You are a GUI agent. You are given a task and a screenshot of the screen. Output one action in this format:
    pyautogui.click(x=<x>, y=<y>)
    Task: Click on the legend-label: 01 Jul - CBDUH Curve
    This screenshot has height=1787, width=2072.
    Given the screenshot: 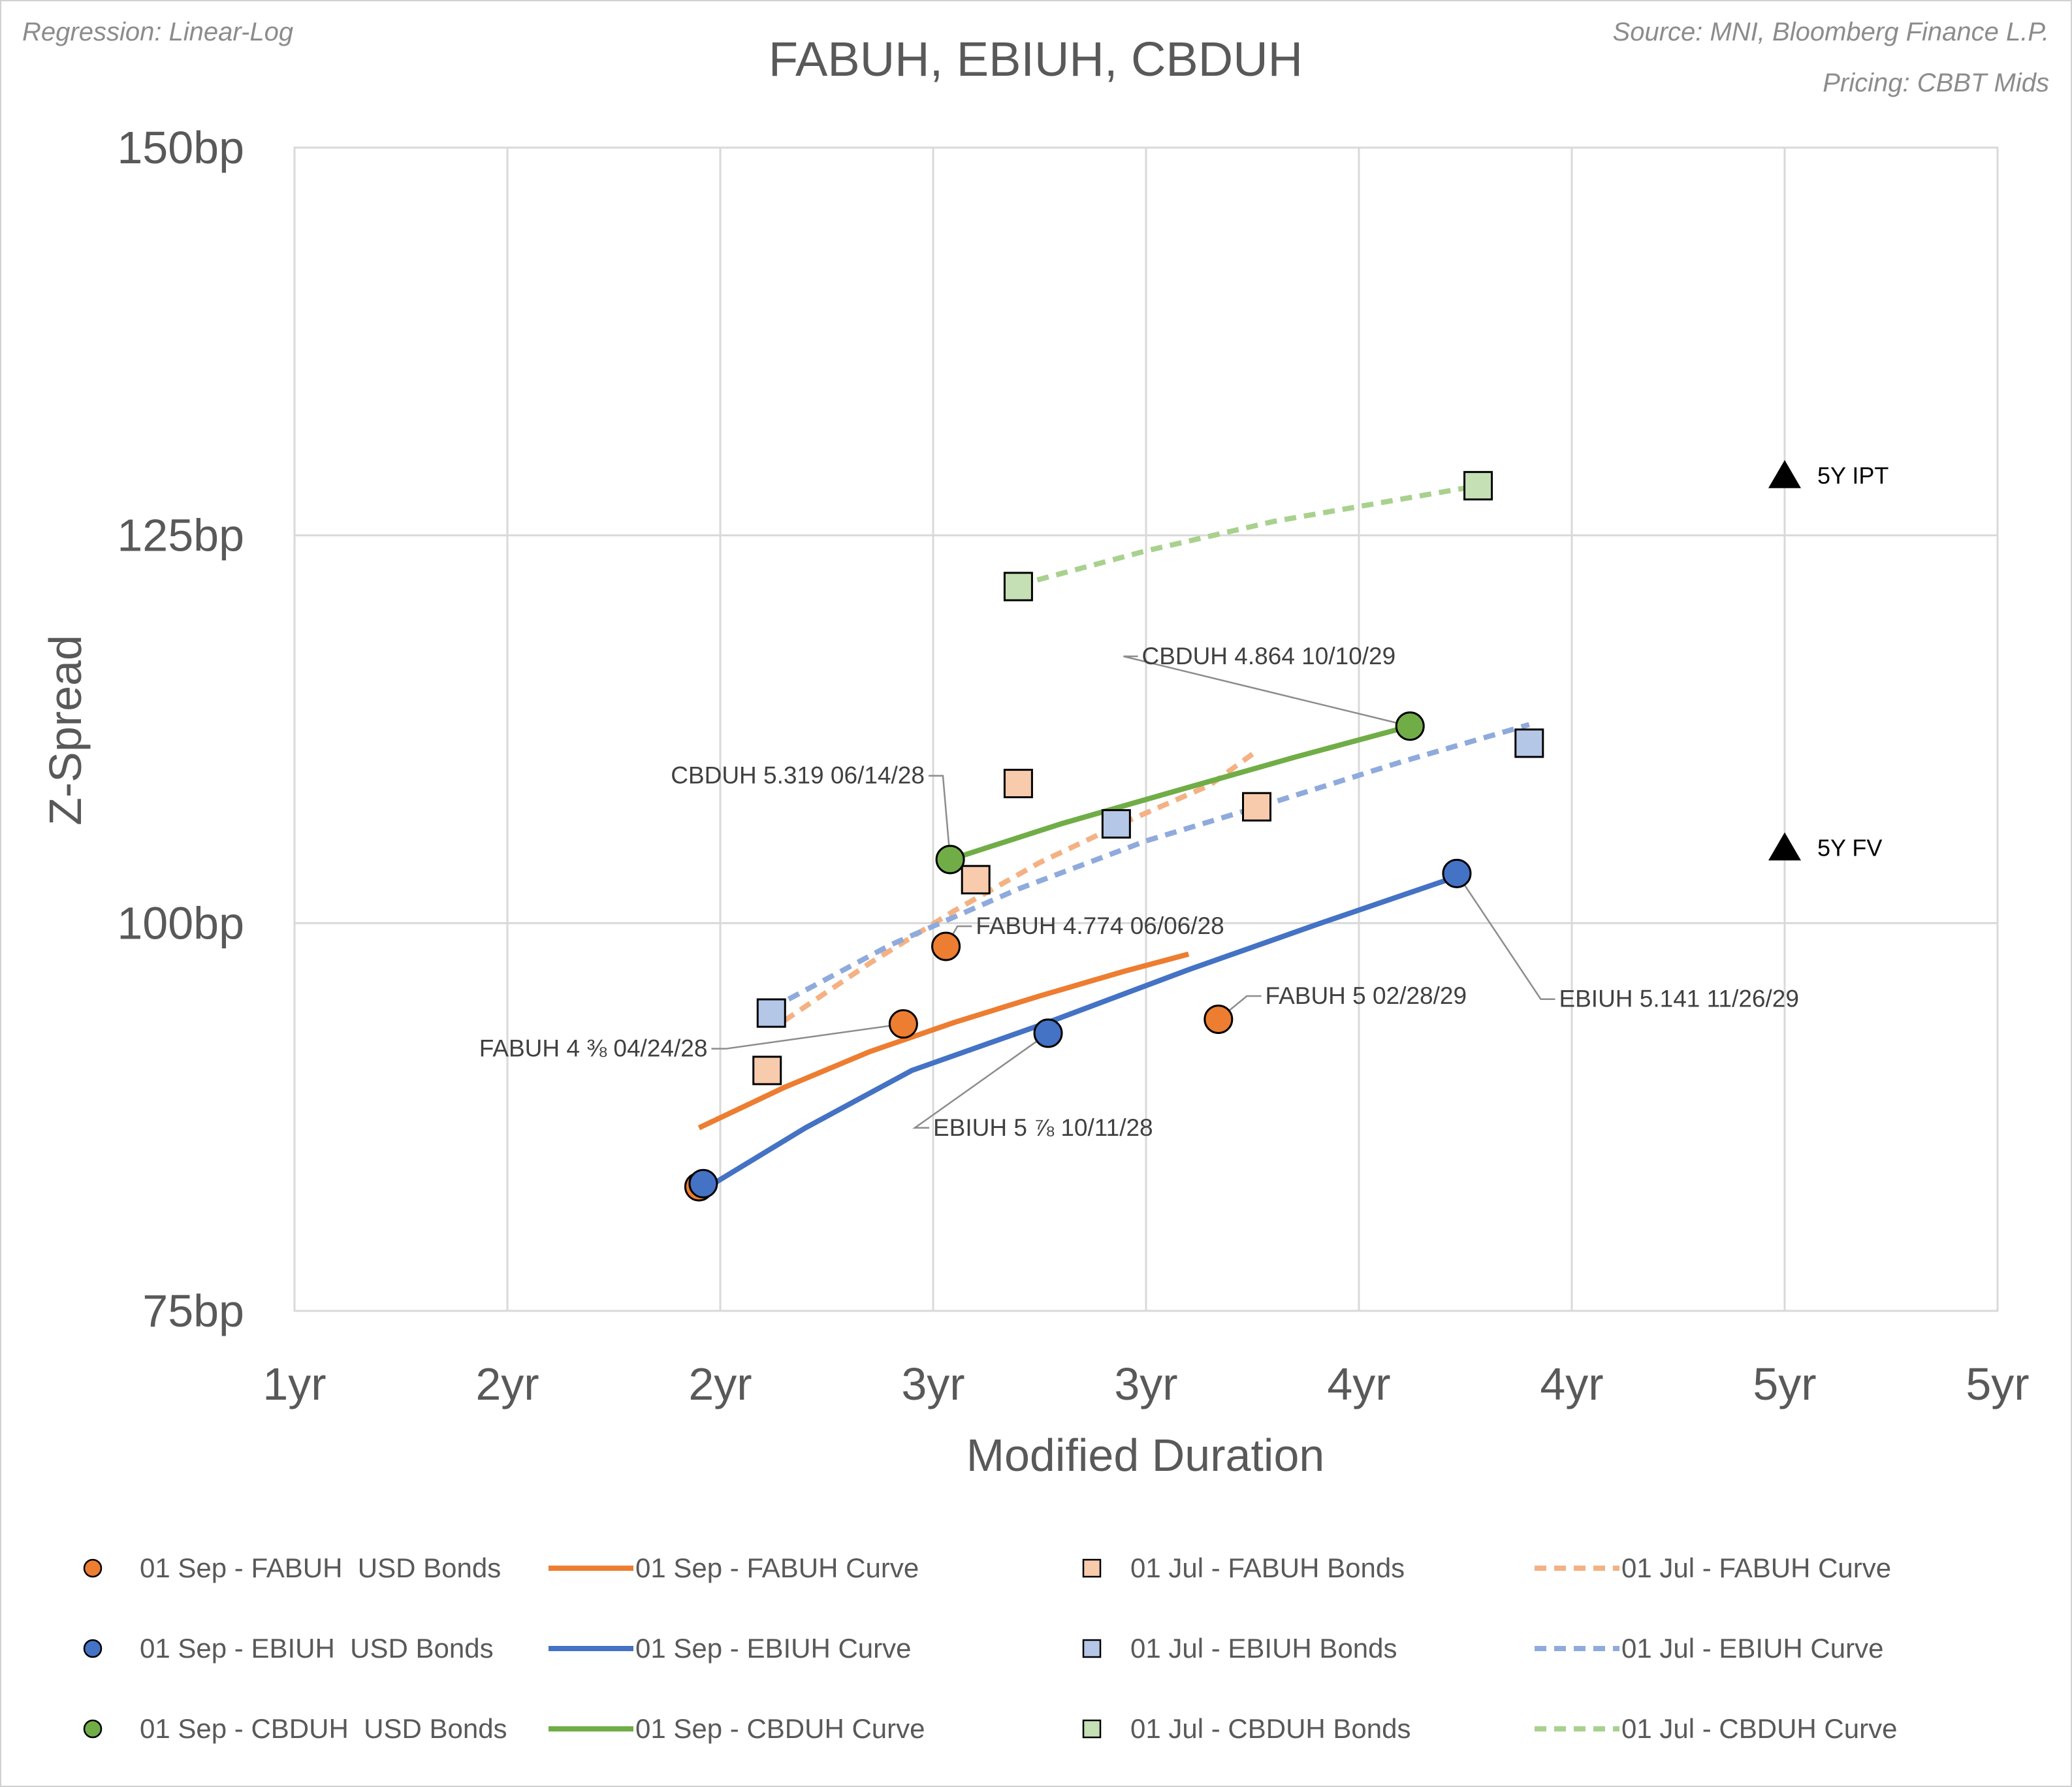 What is the action you would take?
    pyautogui.click(x=1759, y=1729)
    